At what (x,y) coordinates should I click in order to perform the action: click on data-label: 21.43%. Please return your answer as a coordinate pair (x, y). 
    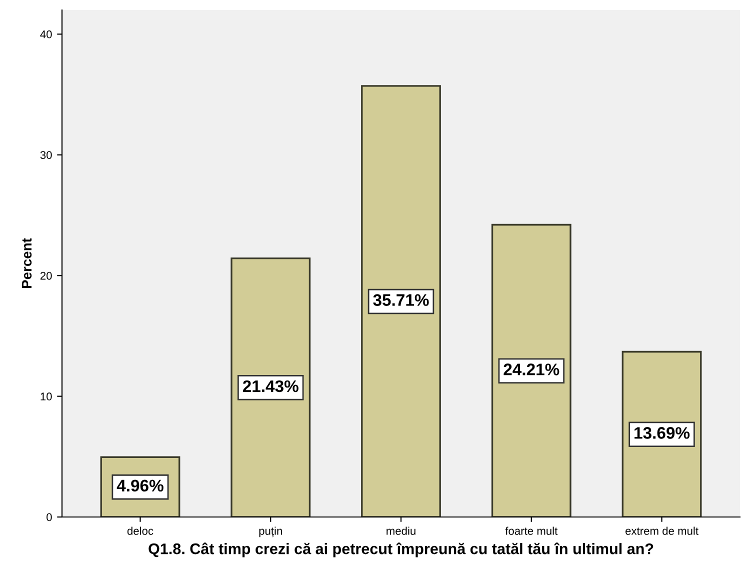
    Looking at the image, I should click on (270, 386).